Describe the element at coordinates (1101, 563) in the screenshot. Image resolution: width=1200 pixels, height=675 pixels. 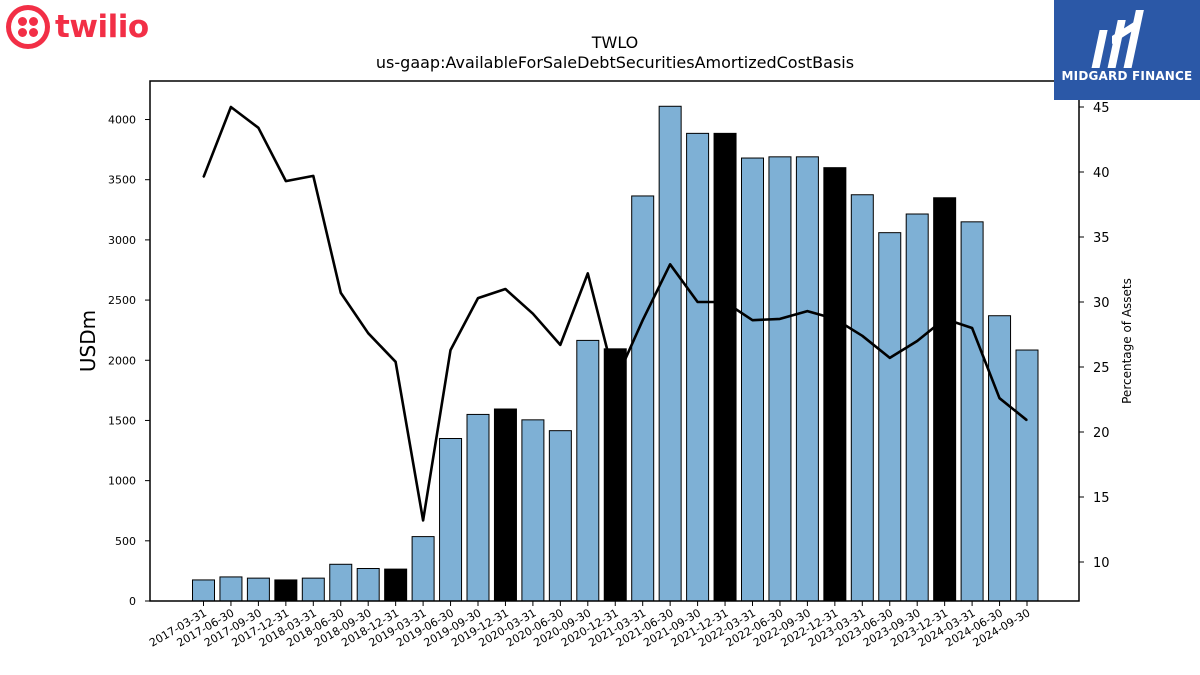
I see `y2-tick-label: 10` at that location.